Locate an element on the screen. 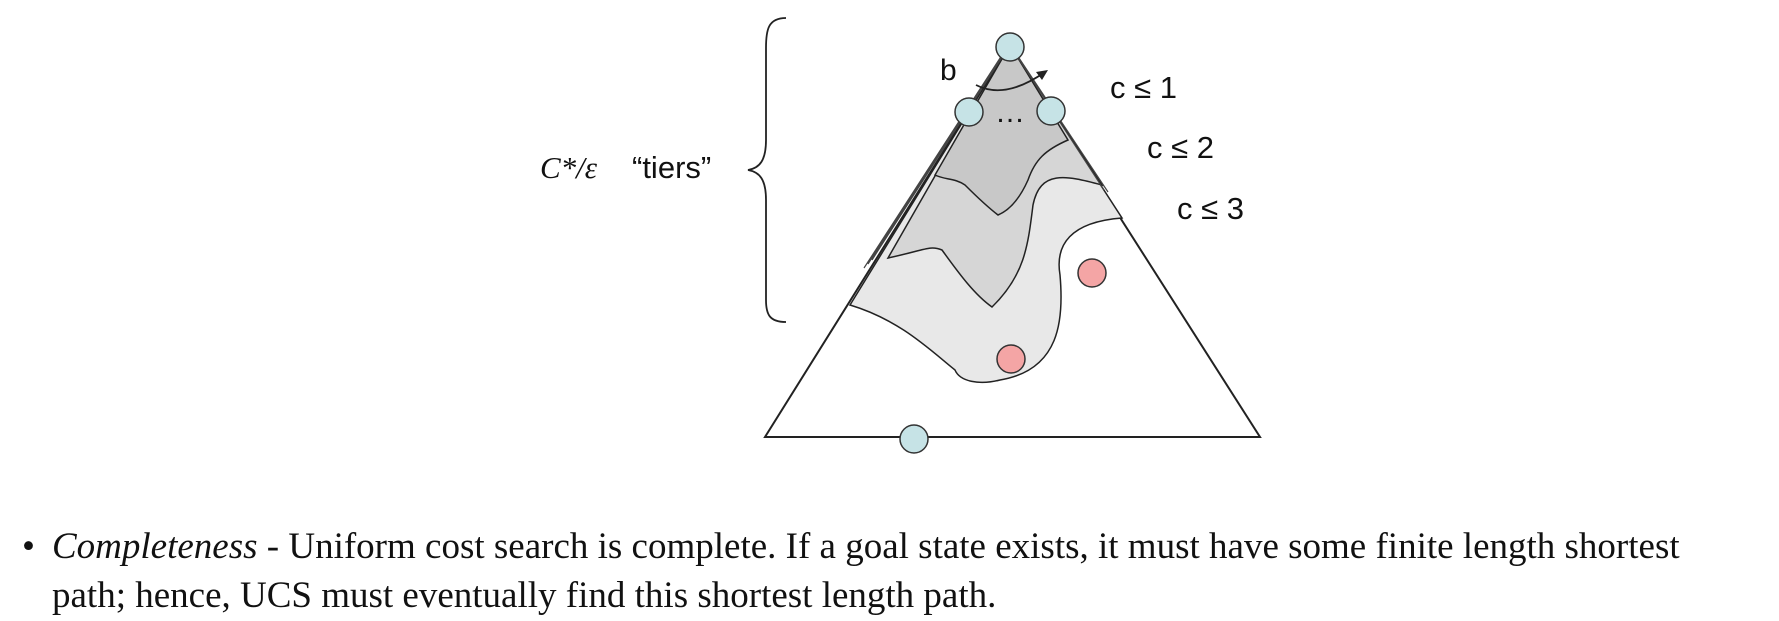 This screenshot has width=1779, height=621. frontier-node-right is located at coordinates (1051, 111).